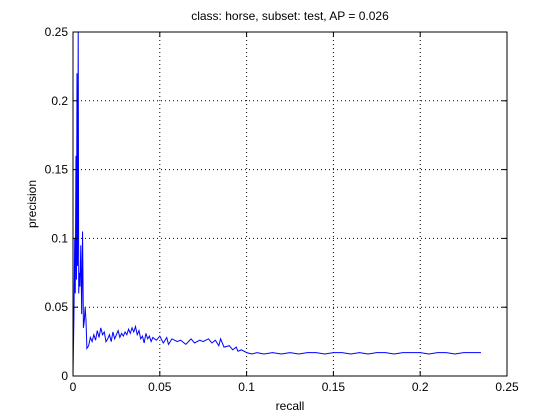 The image size is (560, 420). What do you see at coordinates (57, 170) in the screenshot?
I see `y-tick-label: 0.15` at bounding box center [57, 170].